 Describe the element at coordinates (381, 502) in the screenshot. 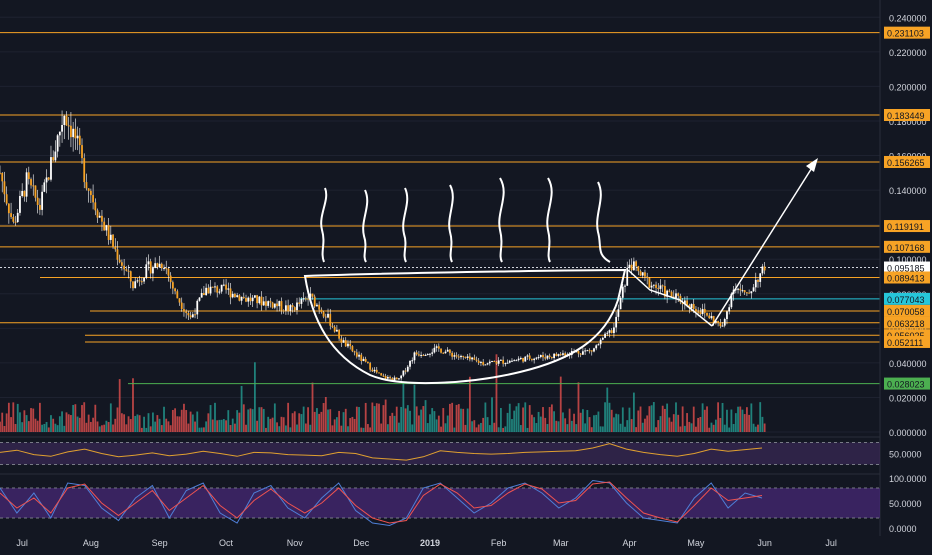

I see `stoch-d-line` at that location.